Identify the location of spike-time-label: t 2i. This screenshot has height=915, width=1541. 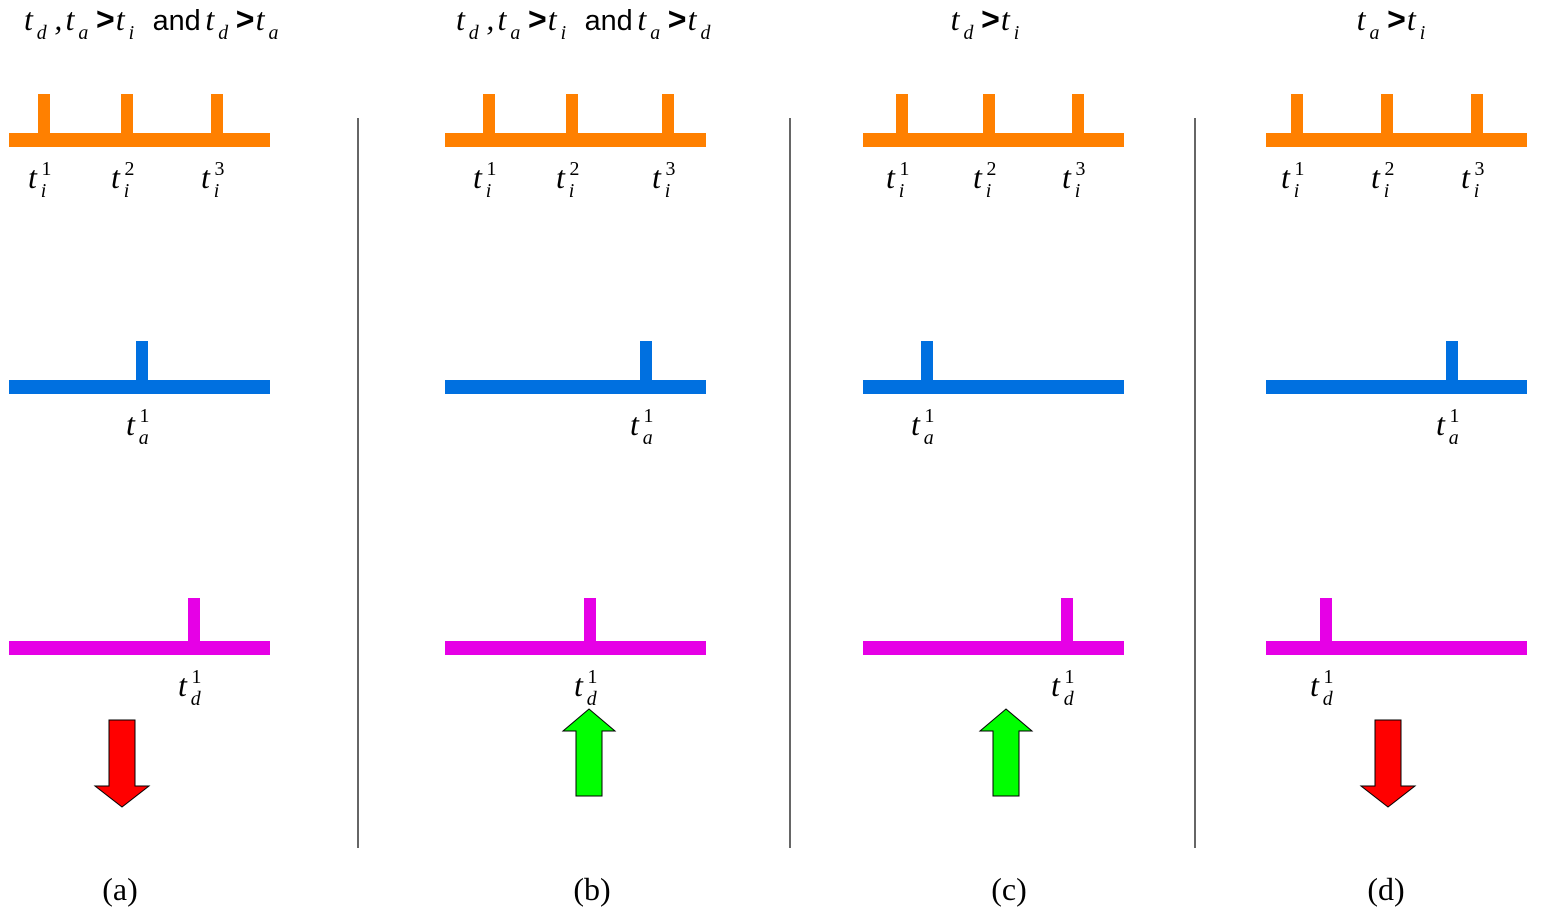
(1382, 180).